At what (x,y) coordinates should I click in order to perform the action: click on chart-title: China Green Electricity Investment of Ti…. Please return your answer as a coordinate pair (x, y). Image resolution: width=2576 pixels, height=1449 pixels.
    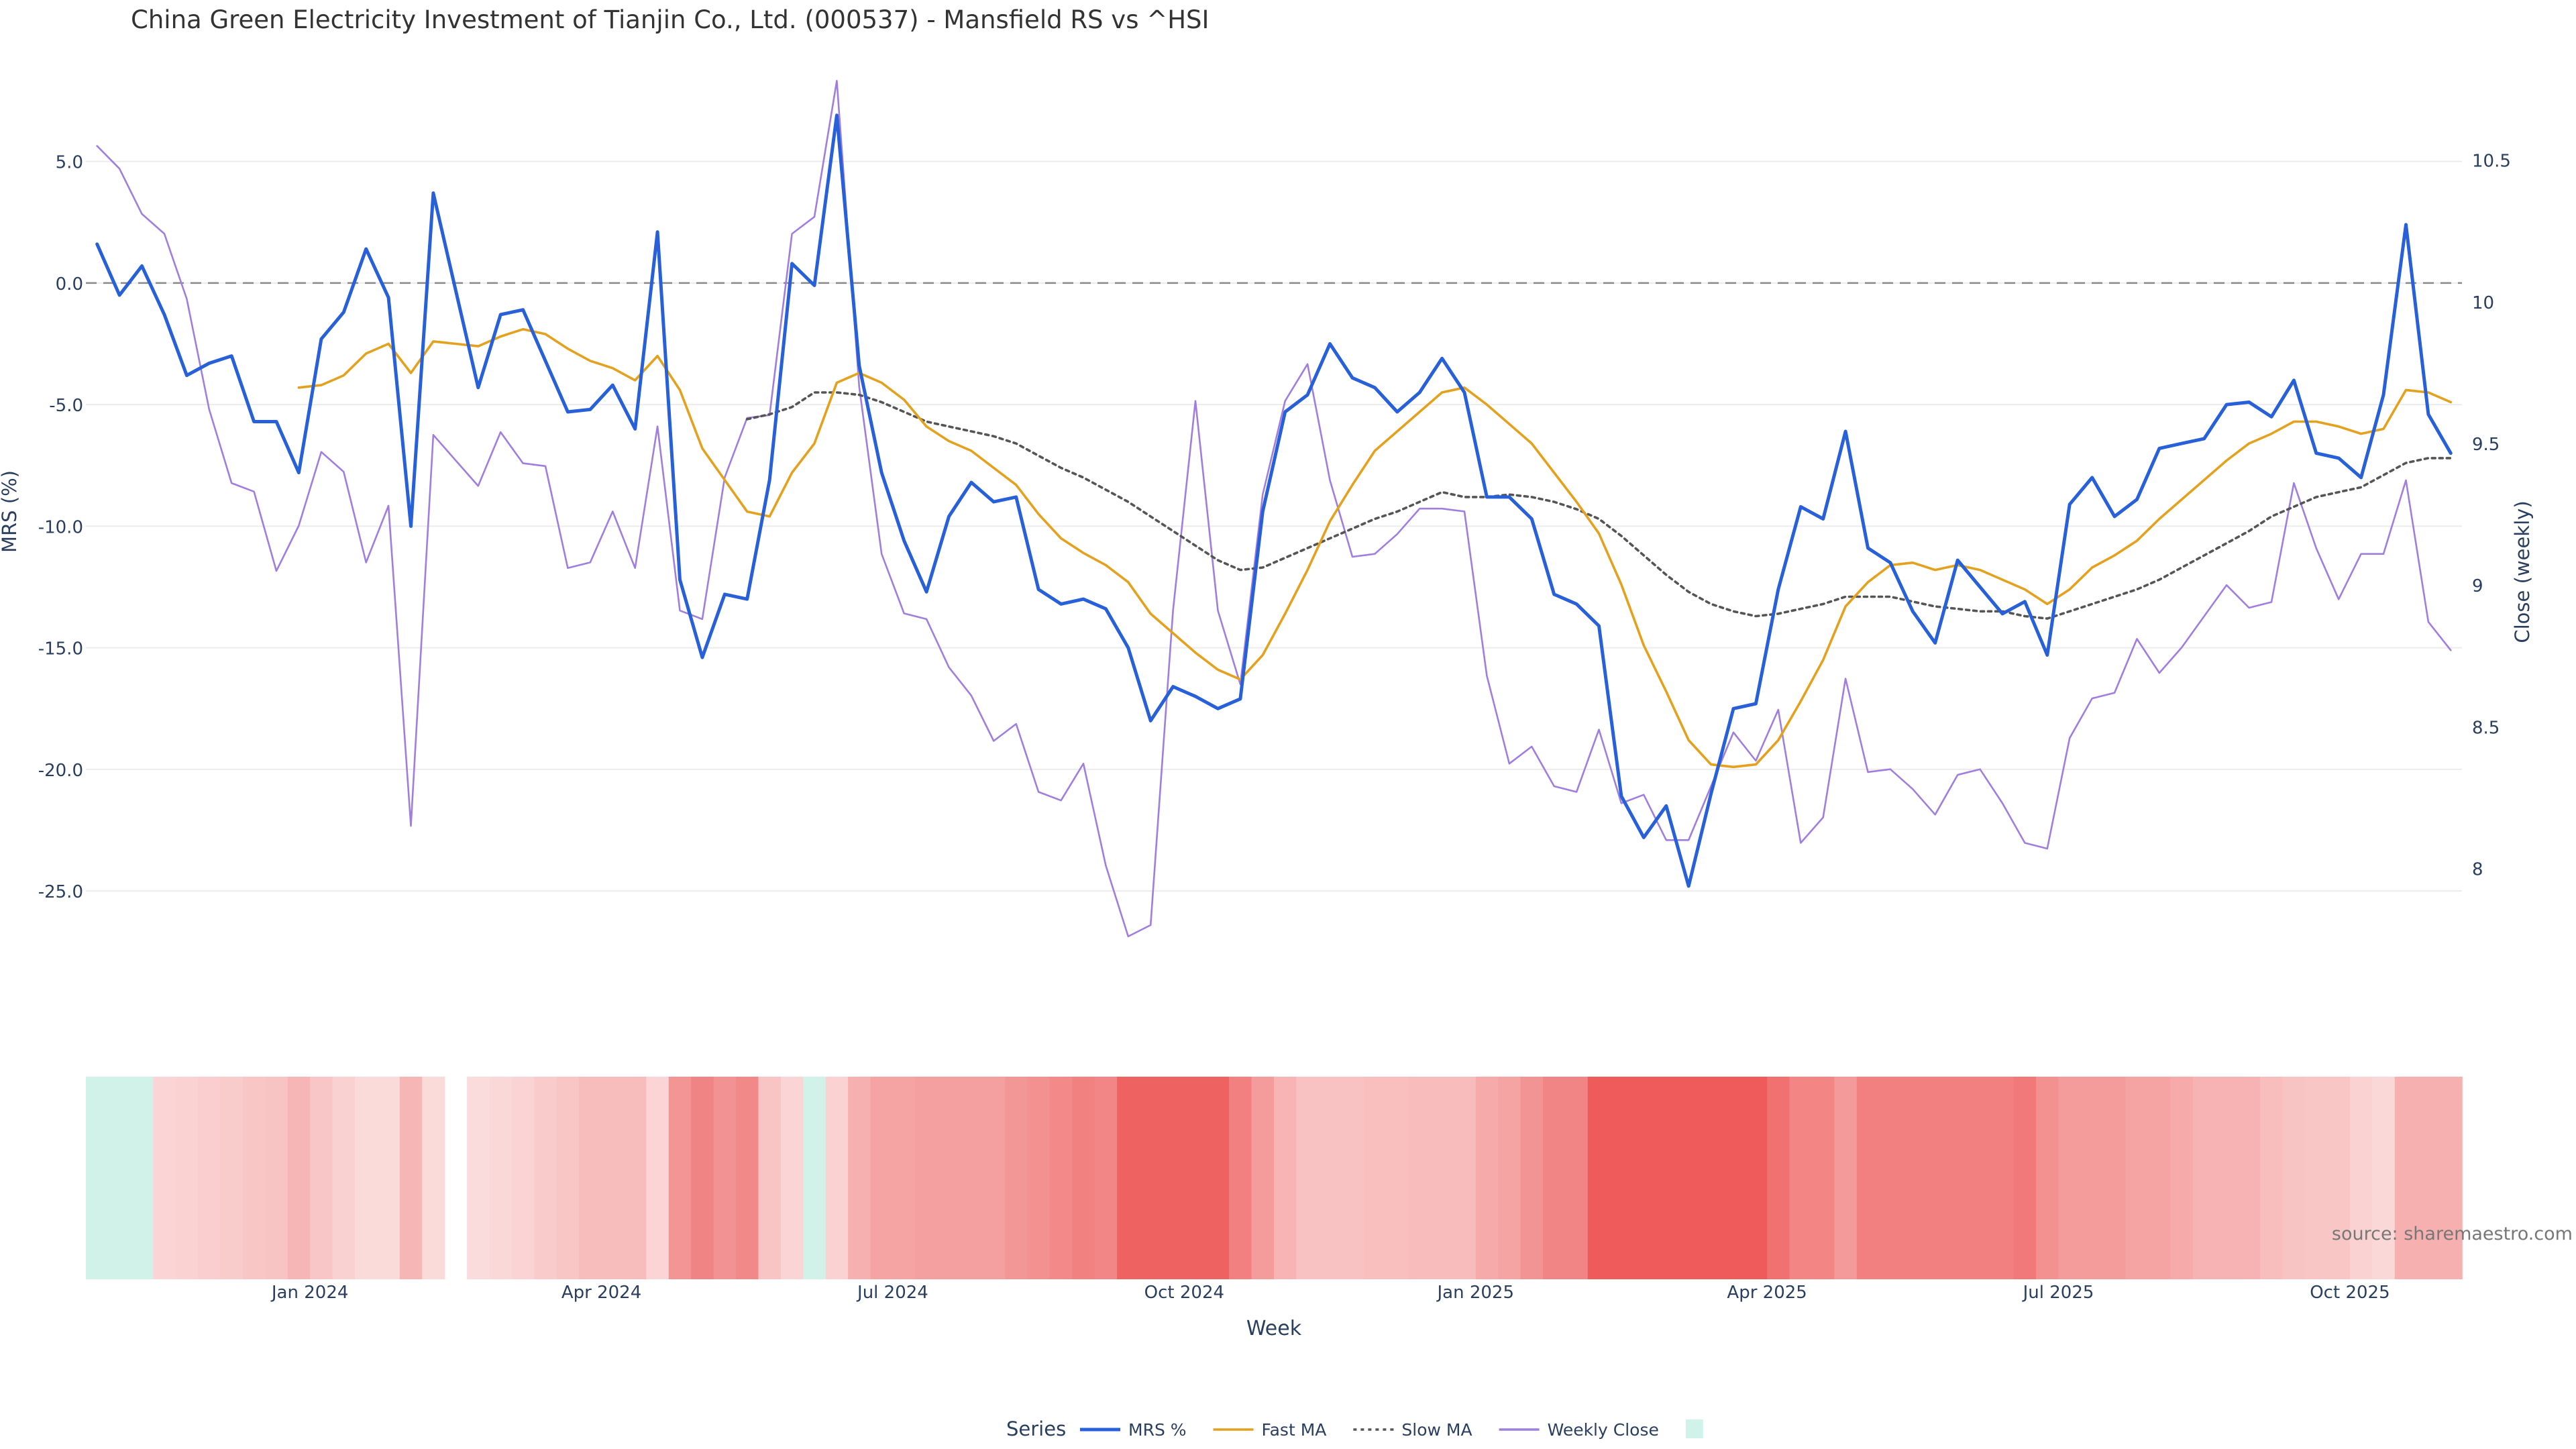
    Looking at the image, I should click on (670, 19).